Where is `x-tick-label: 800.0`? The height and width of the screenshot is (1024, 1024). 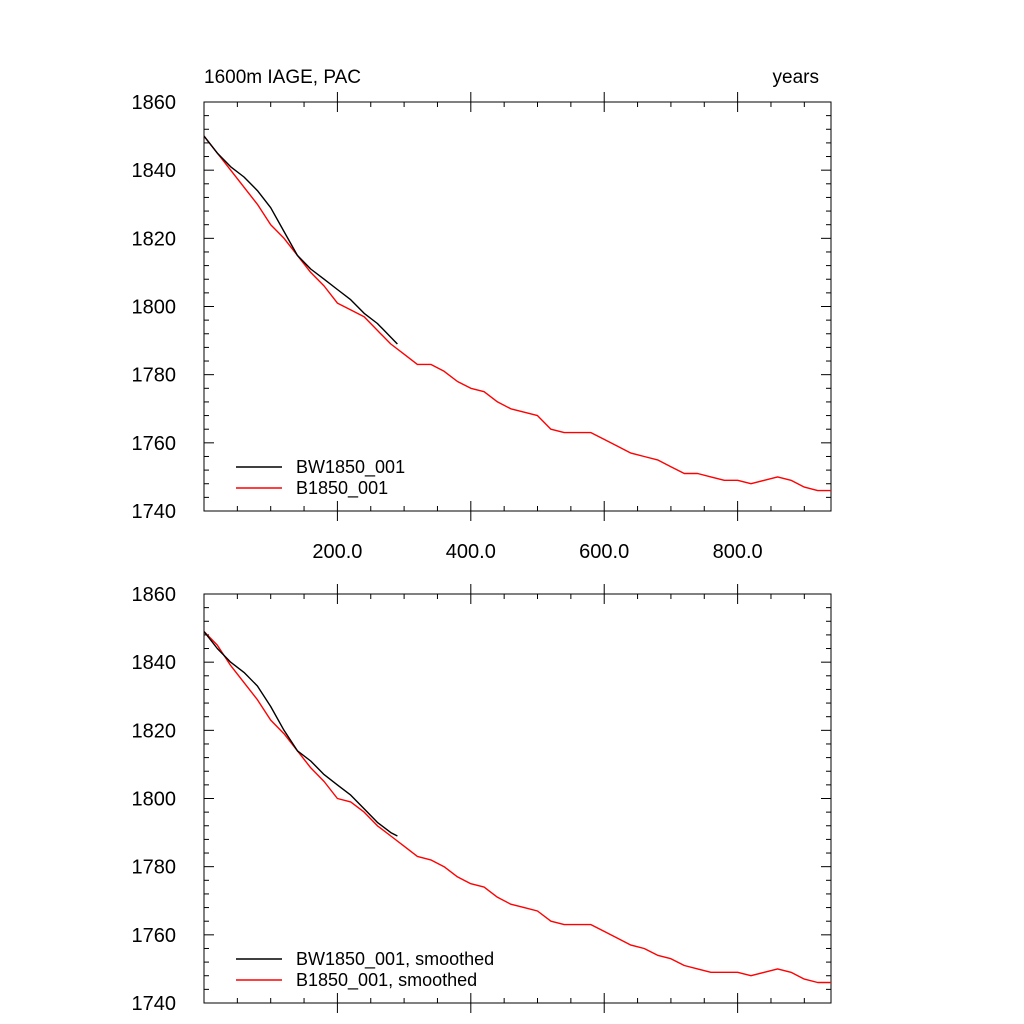
x-tick-label: 800.0 is located at coordinates (738, 552).